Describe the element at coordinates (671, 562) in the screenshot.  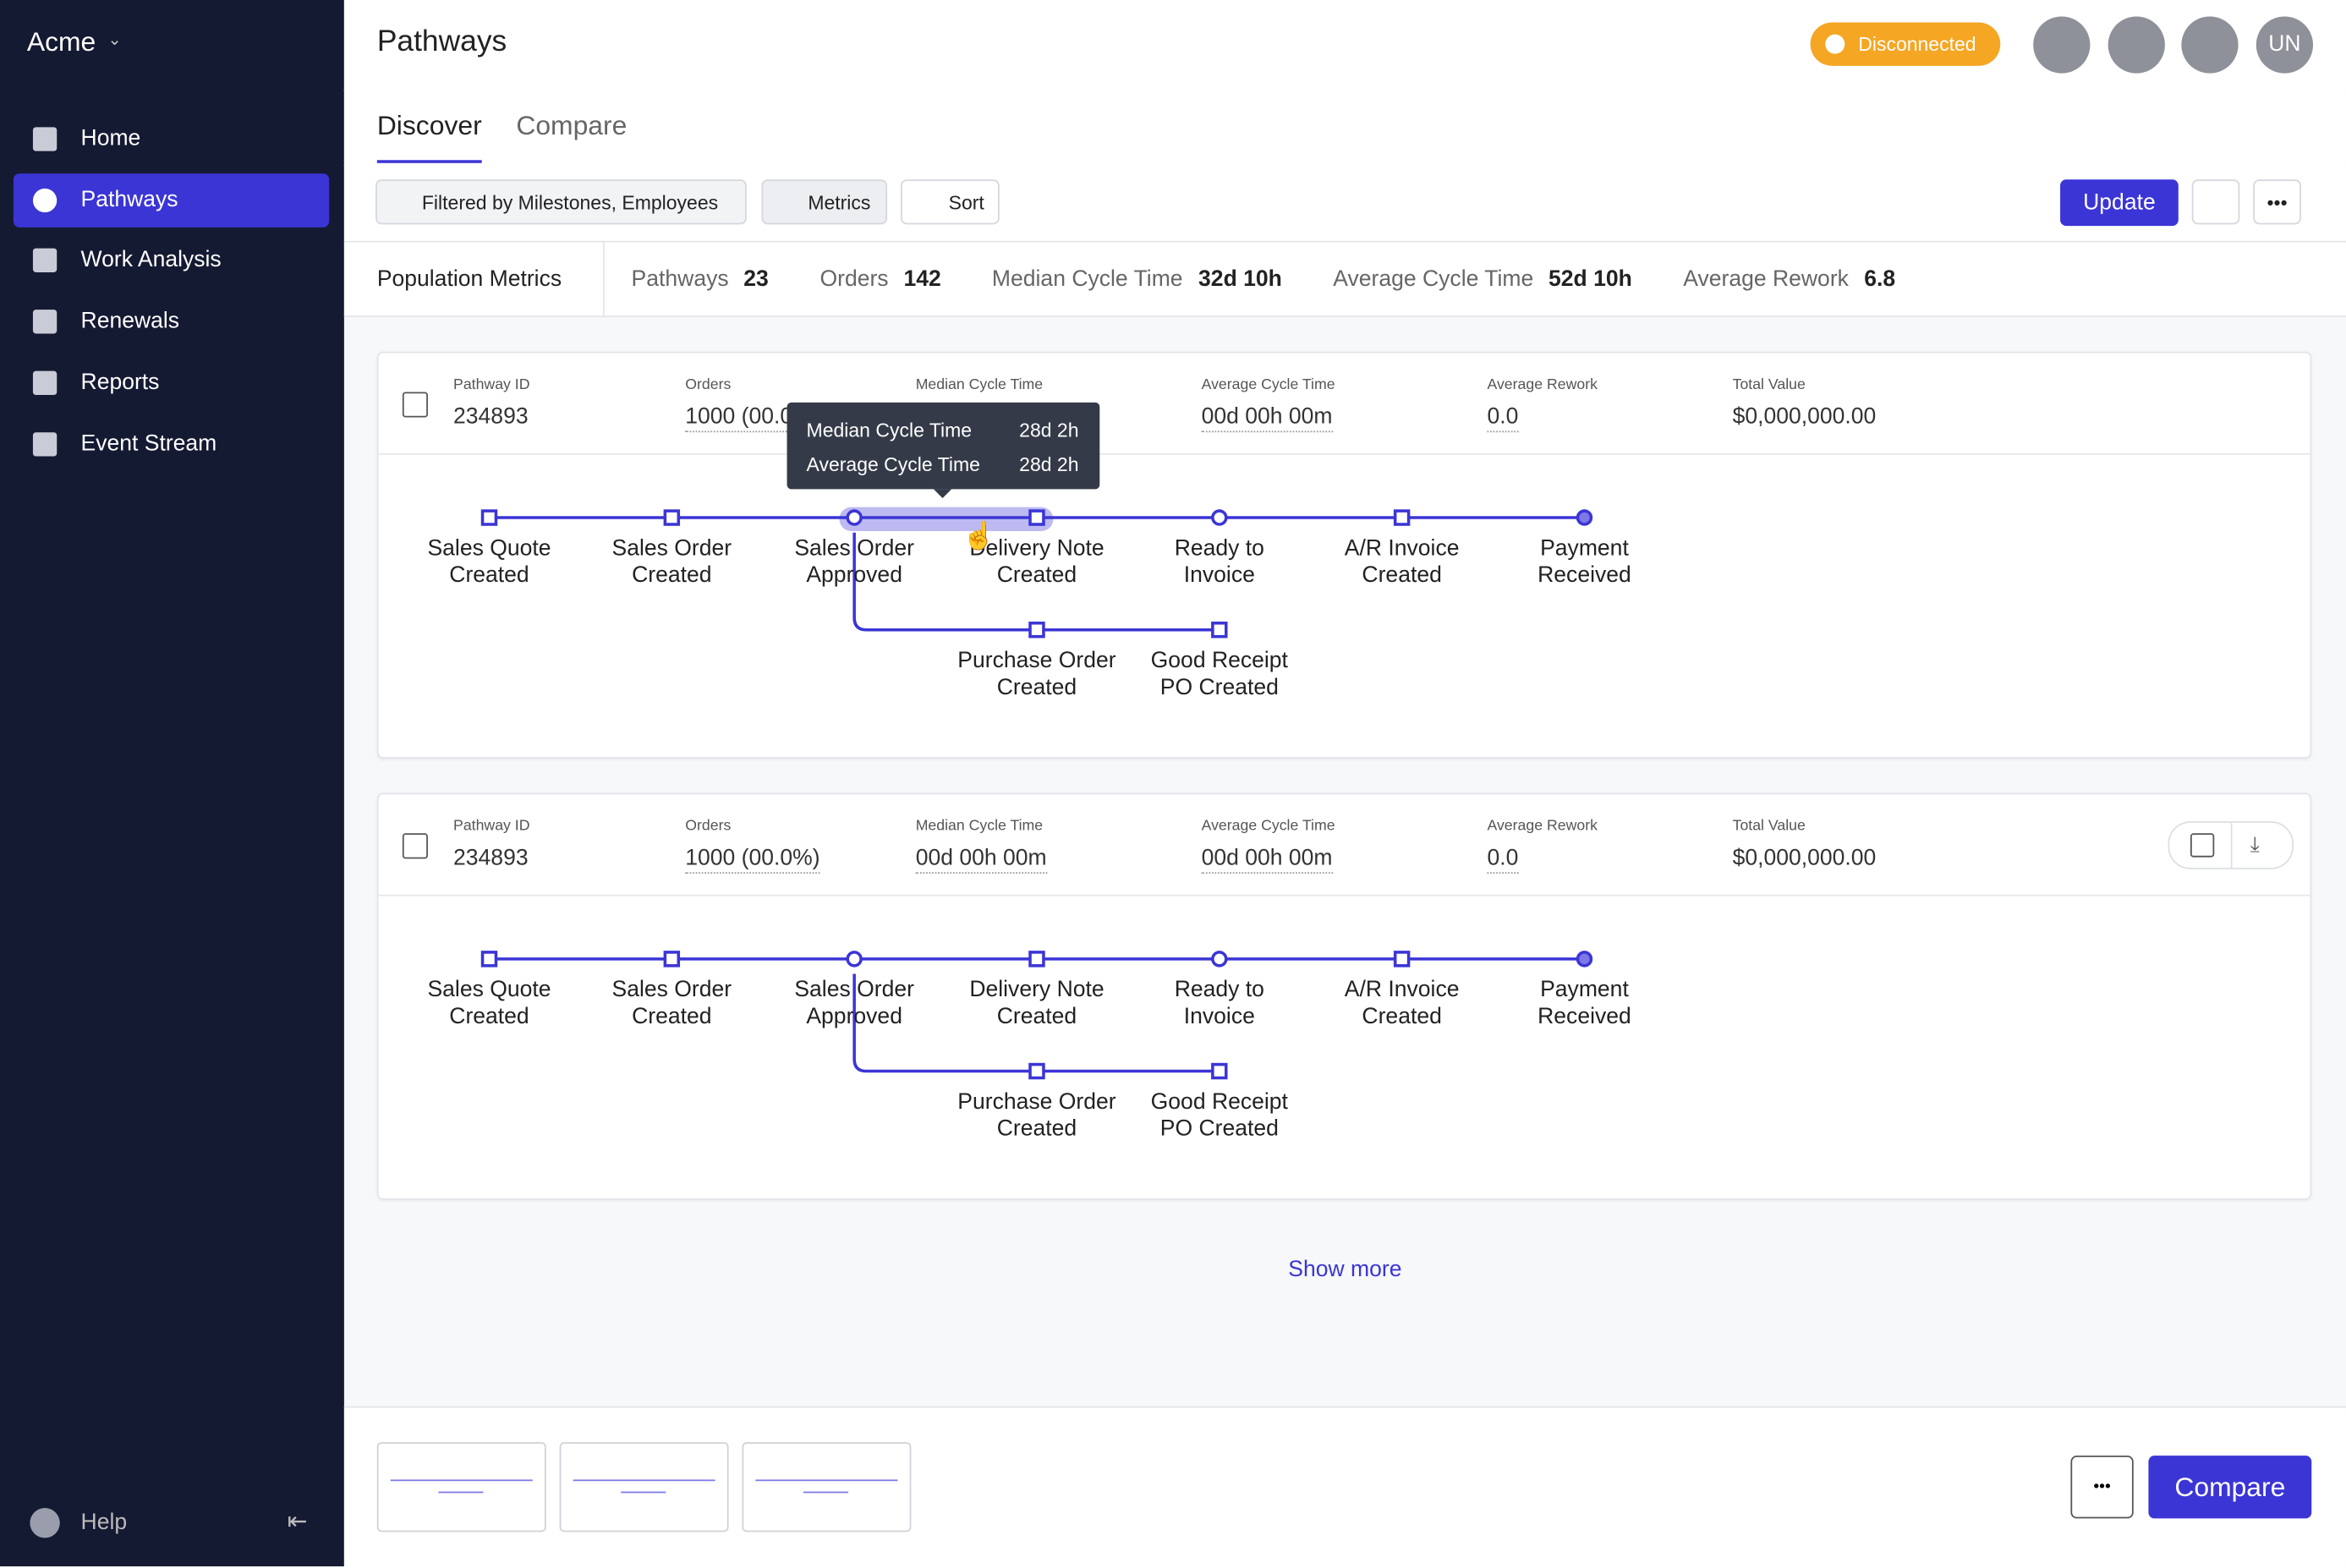
I see `node-label: Sales Order Created` at that location.